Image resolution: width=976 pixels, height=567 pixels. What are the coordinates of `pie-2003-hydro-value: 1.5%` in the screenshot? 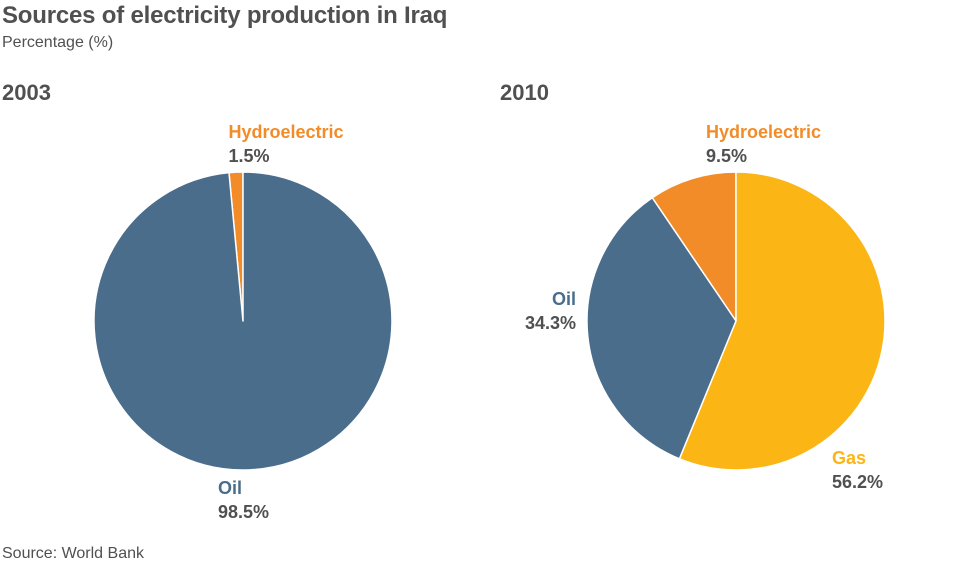 It's located at (249, 156).